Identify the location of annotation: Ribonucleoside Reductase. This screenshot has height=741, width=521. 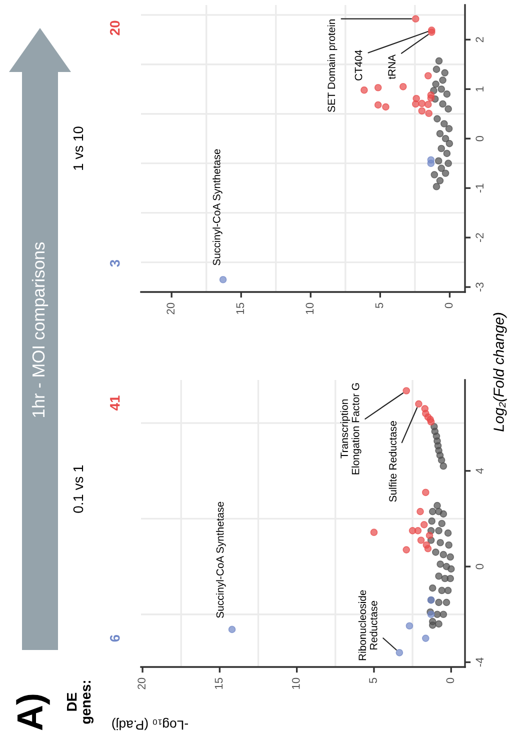
(368, 625).